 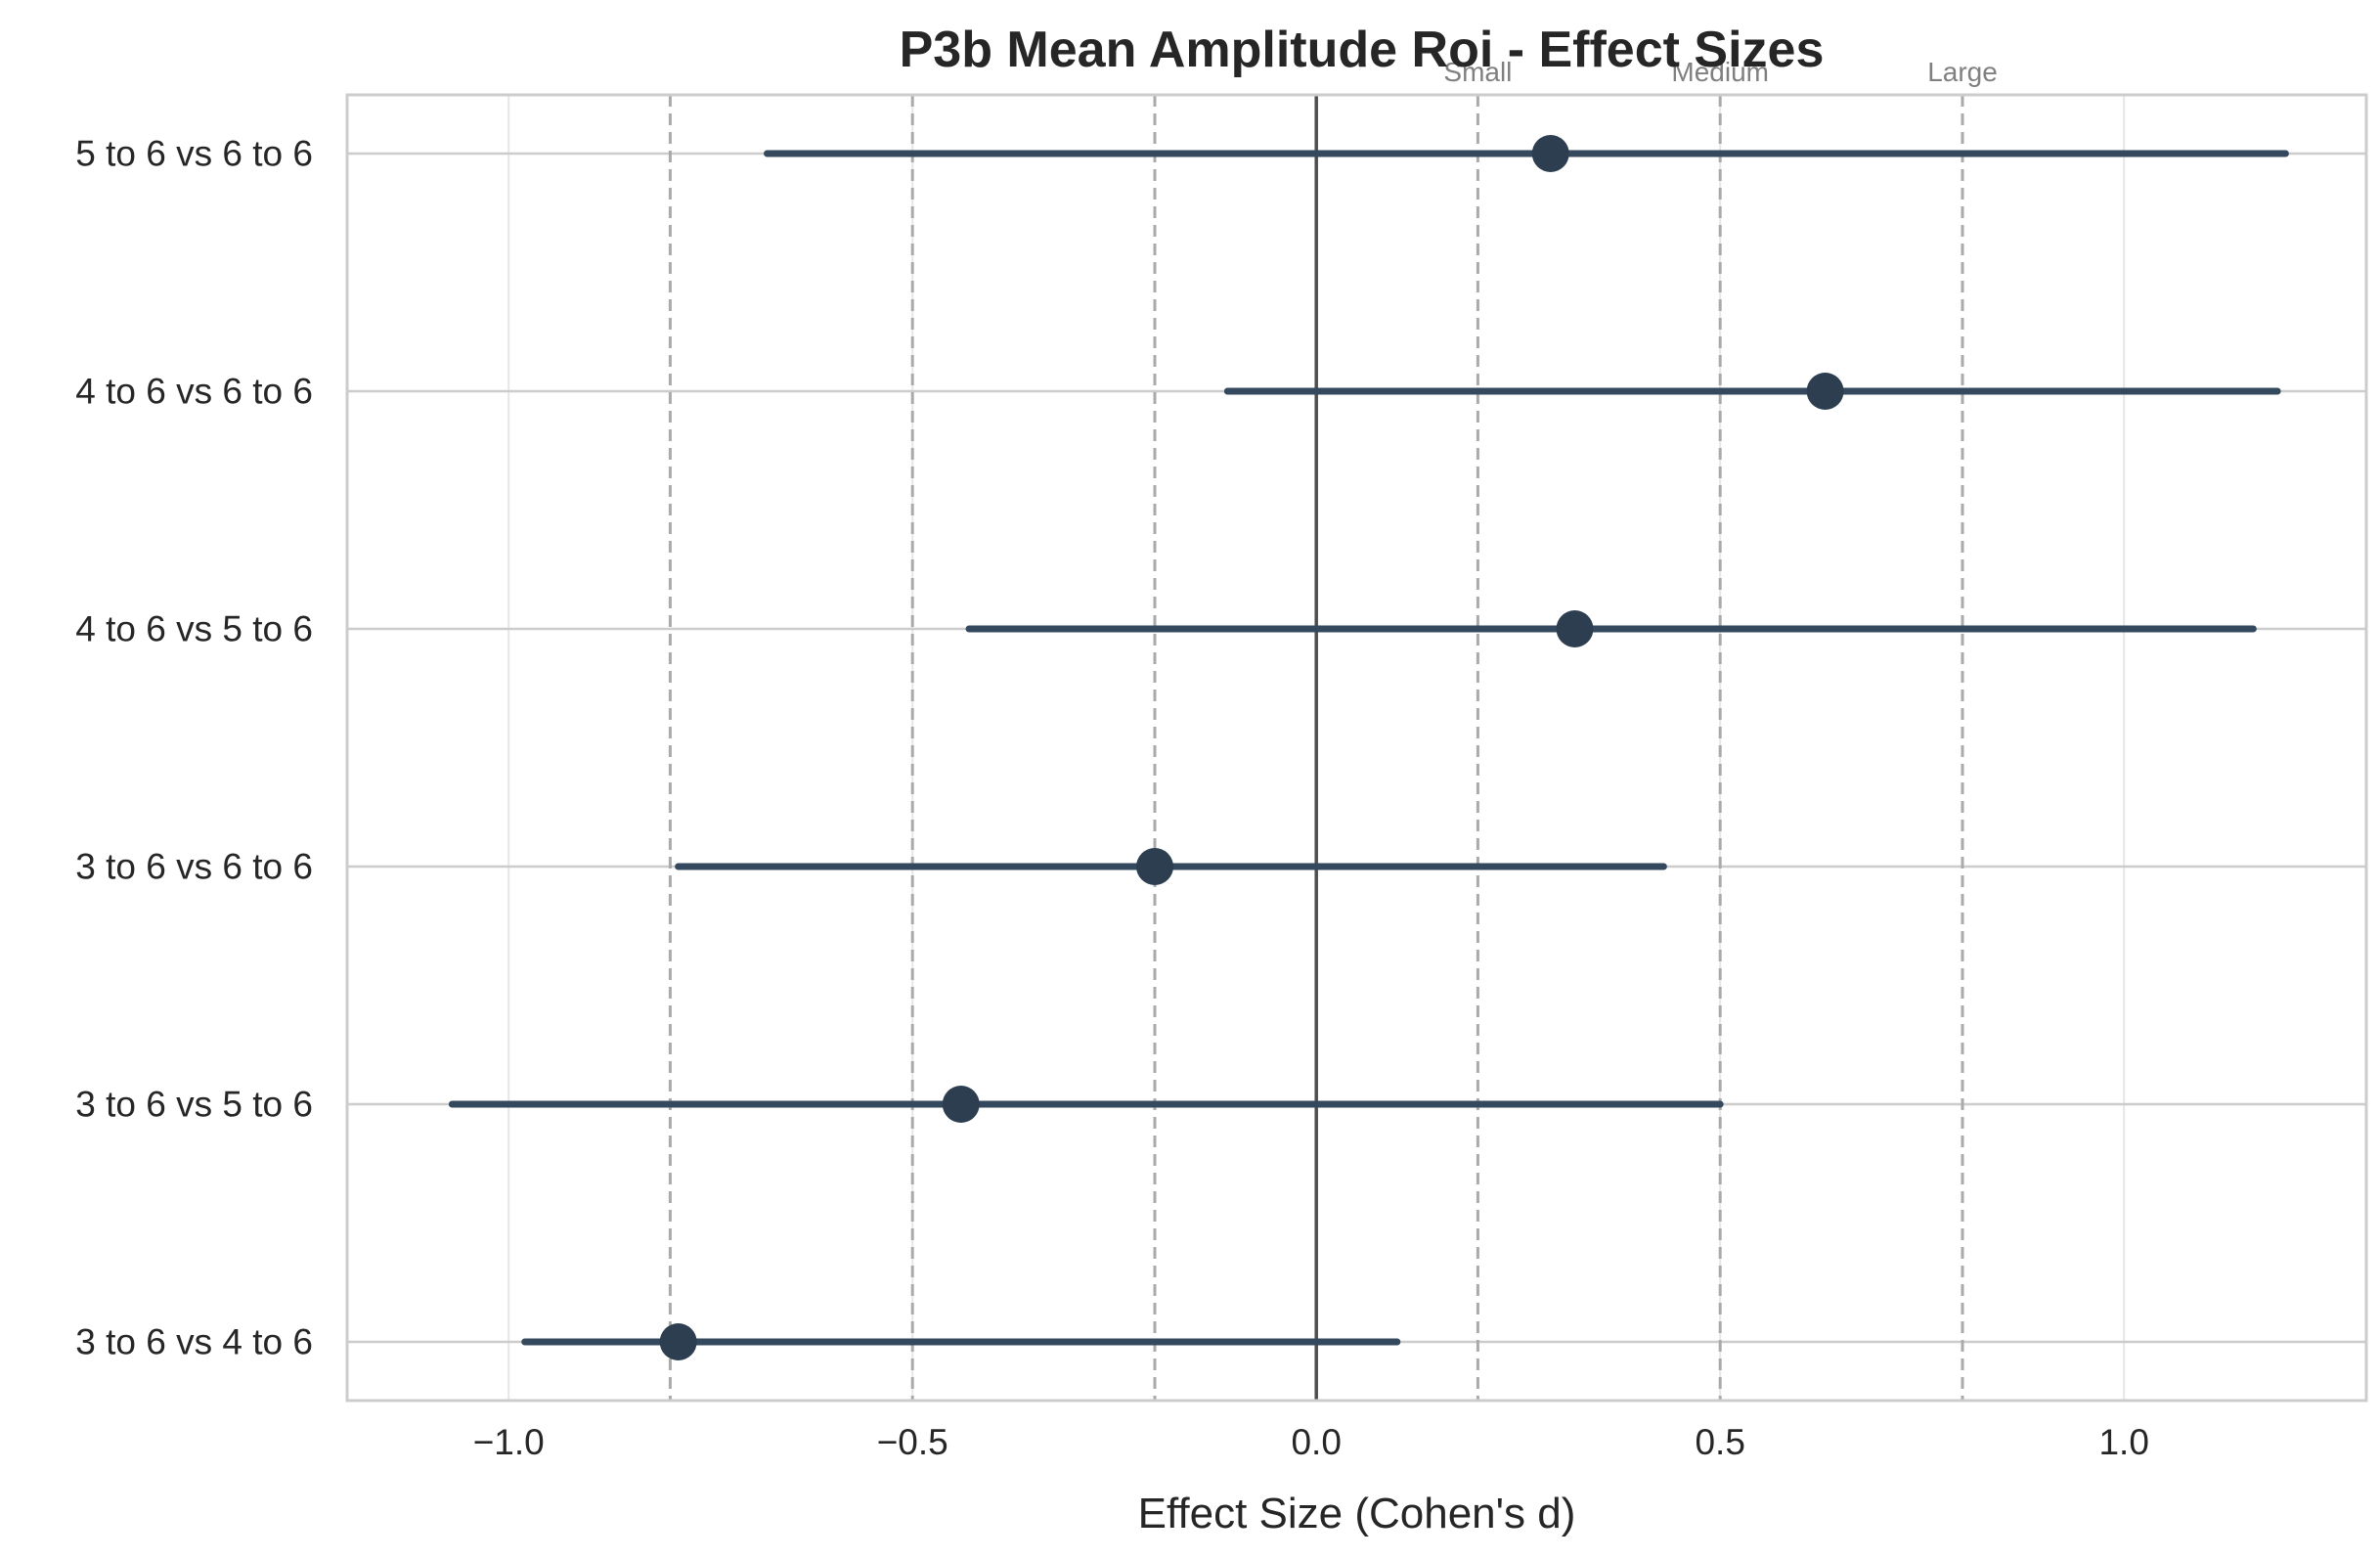 I want to click on chart-title: P3b Mean Amplitude Roi - Effect Sizes, so click(x=1362, y=50).